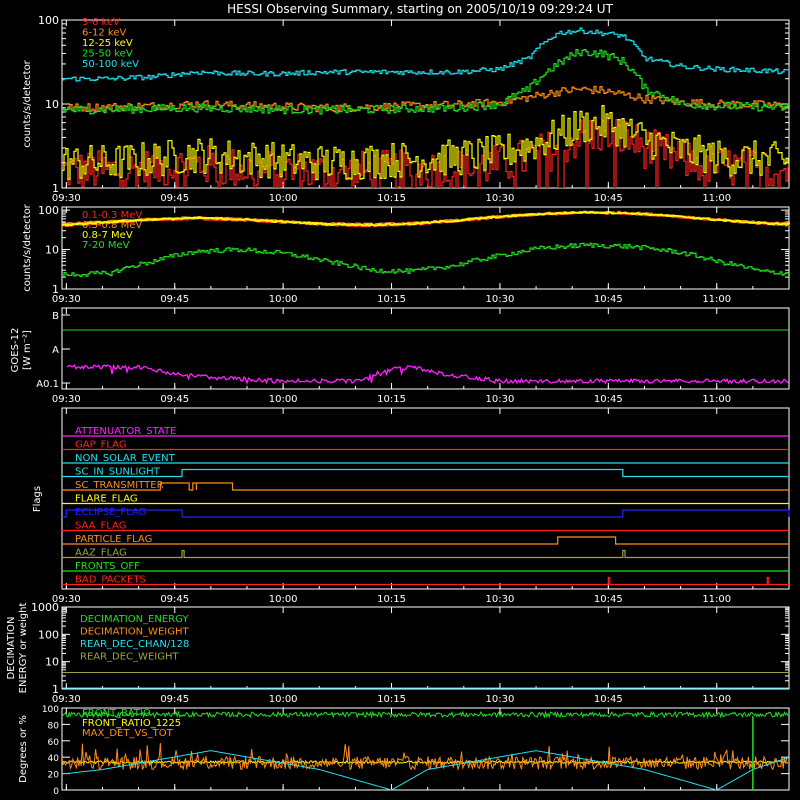  Describe the element at coordinates (426, 218) in the screenshot. I see `series-0.8-7-mev` at that location.